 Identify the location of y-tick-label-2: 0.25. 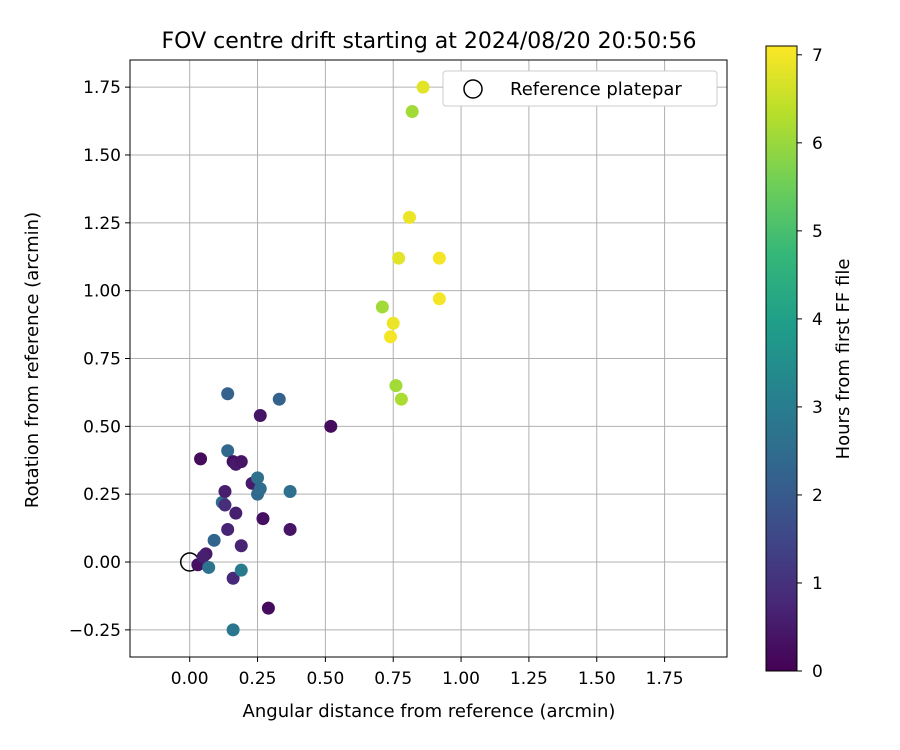
(102, 495).